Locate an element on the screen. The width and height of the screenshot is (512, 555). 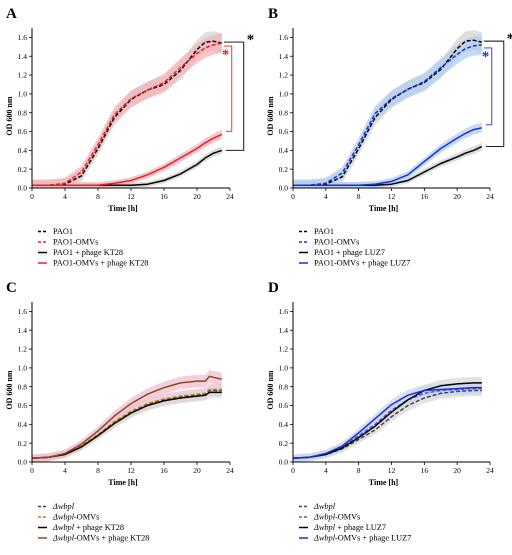
legend-label-3: PAO1 + phage KT28 is located at coordinates (88, 252).